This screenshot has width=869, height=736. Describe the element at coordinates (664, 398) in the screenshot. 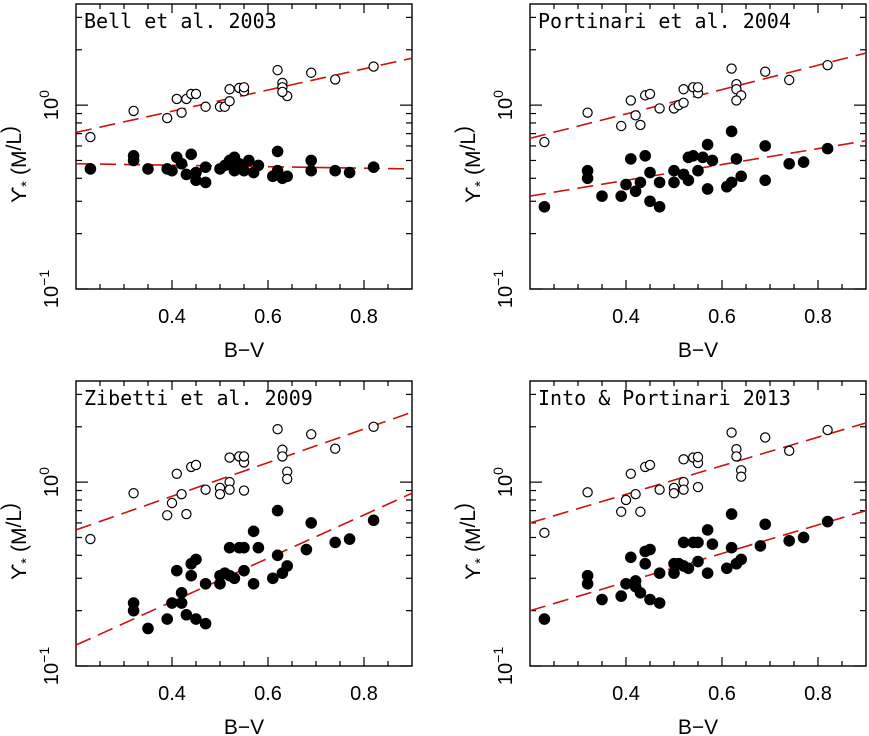

I see `panel-title: Into & Portinari 2013` at that location.